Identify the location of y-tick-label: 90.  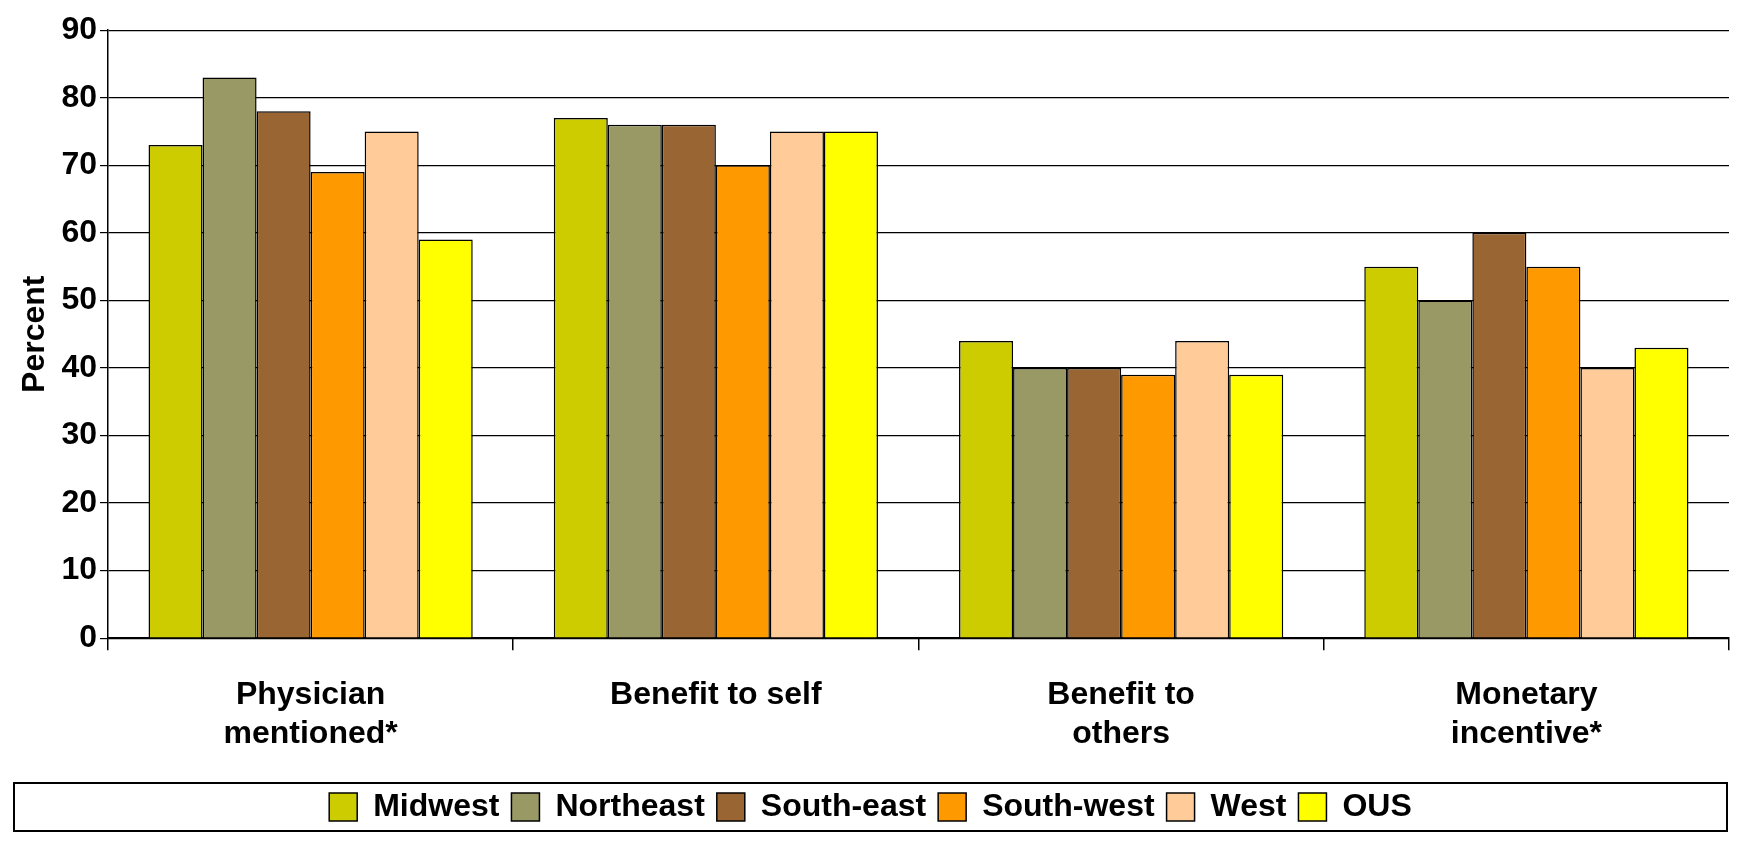
(79, 28).